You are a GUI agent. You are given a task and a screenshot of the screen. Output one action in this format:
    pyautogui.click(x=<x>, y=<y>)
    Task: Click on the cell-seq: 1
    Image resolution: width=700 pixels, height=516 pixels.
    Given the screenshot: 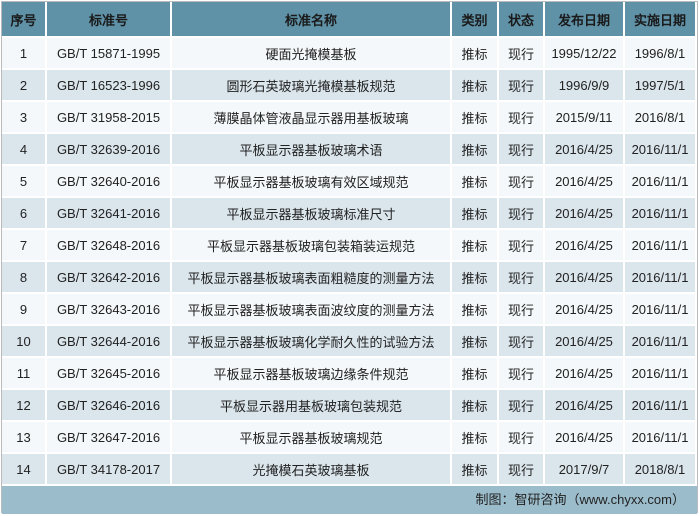 What is the action you would take?
    pyautogui.click(x=24, y=52)
    